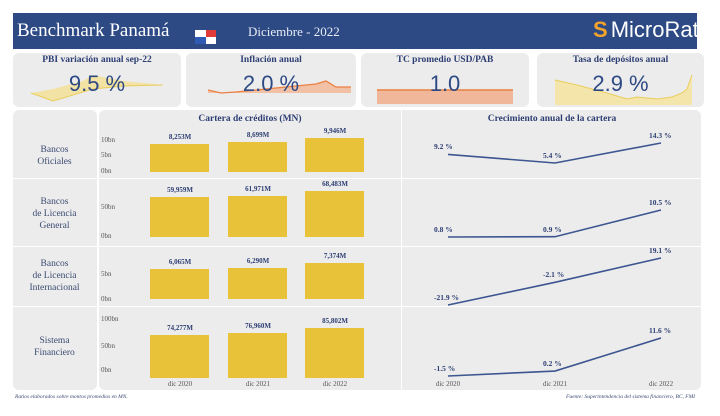  Describe the element at coordinates (660, 250) in the screenshot. I see `line-value-label: 19.1 %` at that location.